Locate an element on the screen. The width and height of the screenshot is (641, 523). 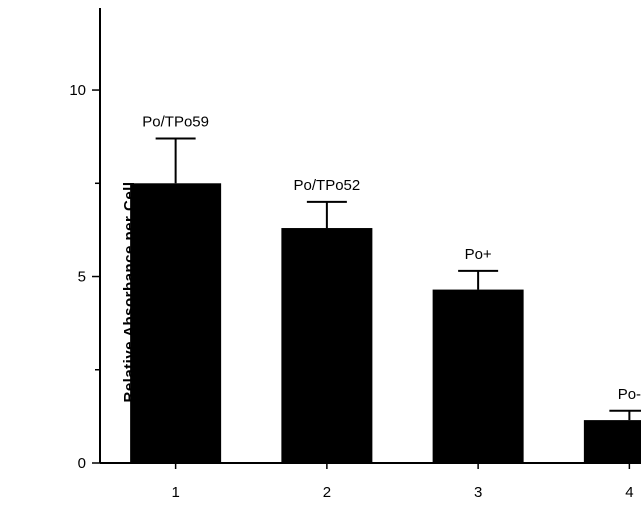
y-tick-label: 5 is located at coordinates (82, 277).